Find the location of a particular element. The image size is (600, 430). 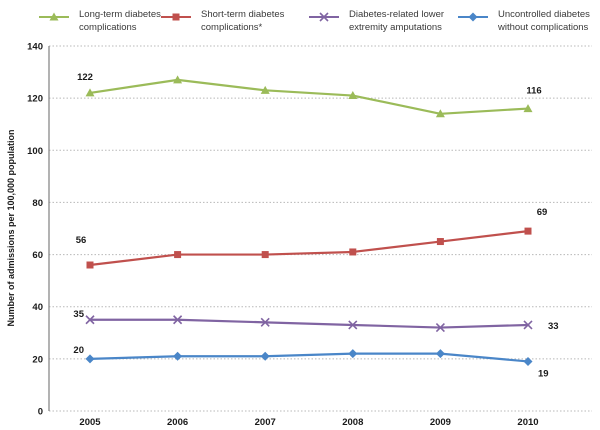

svg-text: 80 is located at coordinates (37, 203).